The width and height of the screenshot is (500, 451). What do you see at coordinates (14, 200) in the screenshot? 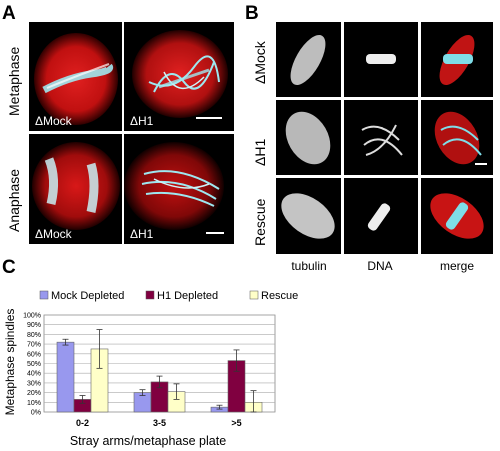
I see `panel-a-row-label-anaphase: Anaphase` at bounding box center [14, 200].